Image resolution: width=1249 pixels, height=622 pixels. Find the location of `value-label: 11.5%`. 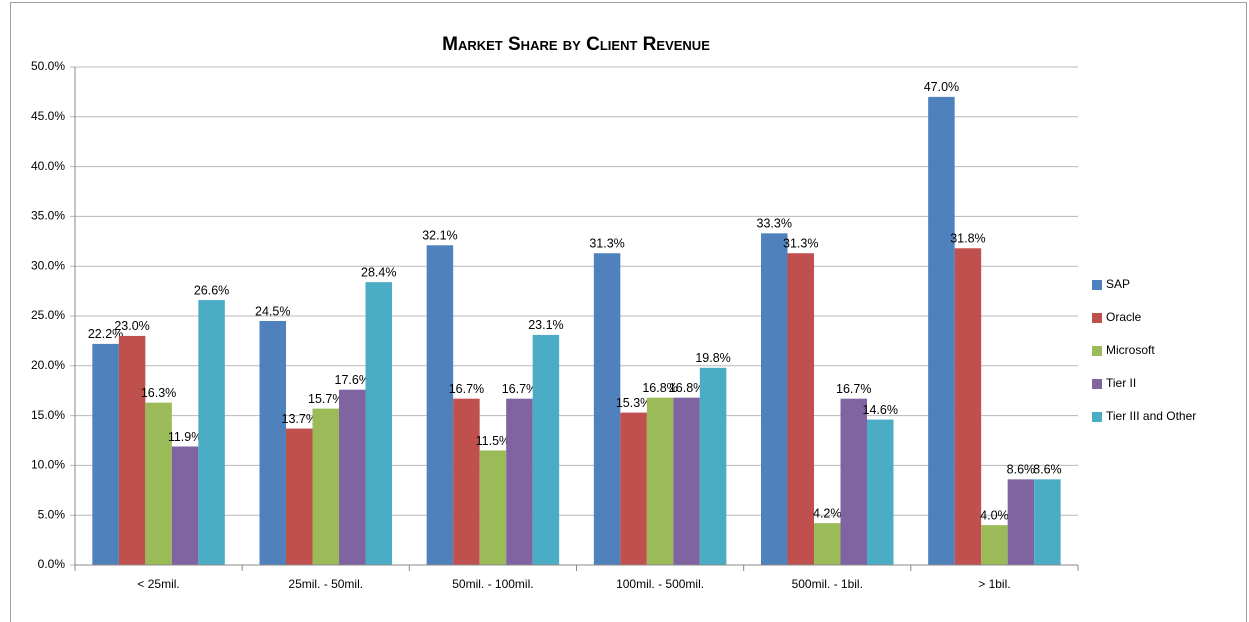

value-label: 11.5% is located at coordinates (493, 441).